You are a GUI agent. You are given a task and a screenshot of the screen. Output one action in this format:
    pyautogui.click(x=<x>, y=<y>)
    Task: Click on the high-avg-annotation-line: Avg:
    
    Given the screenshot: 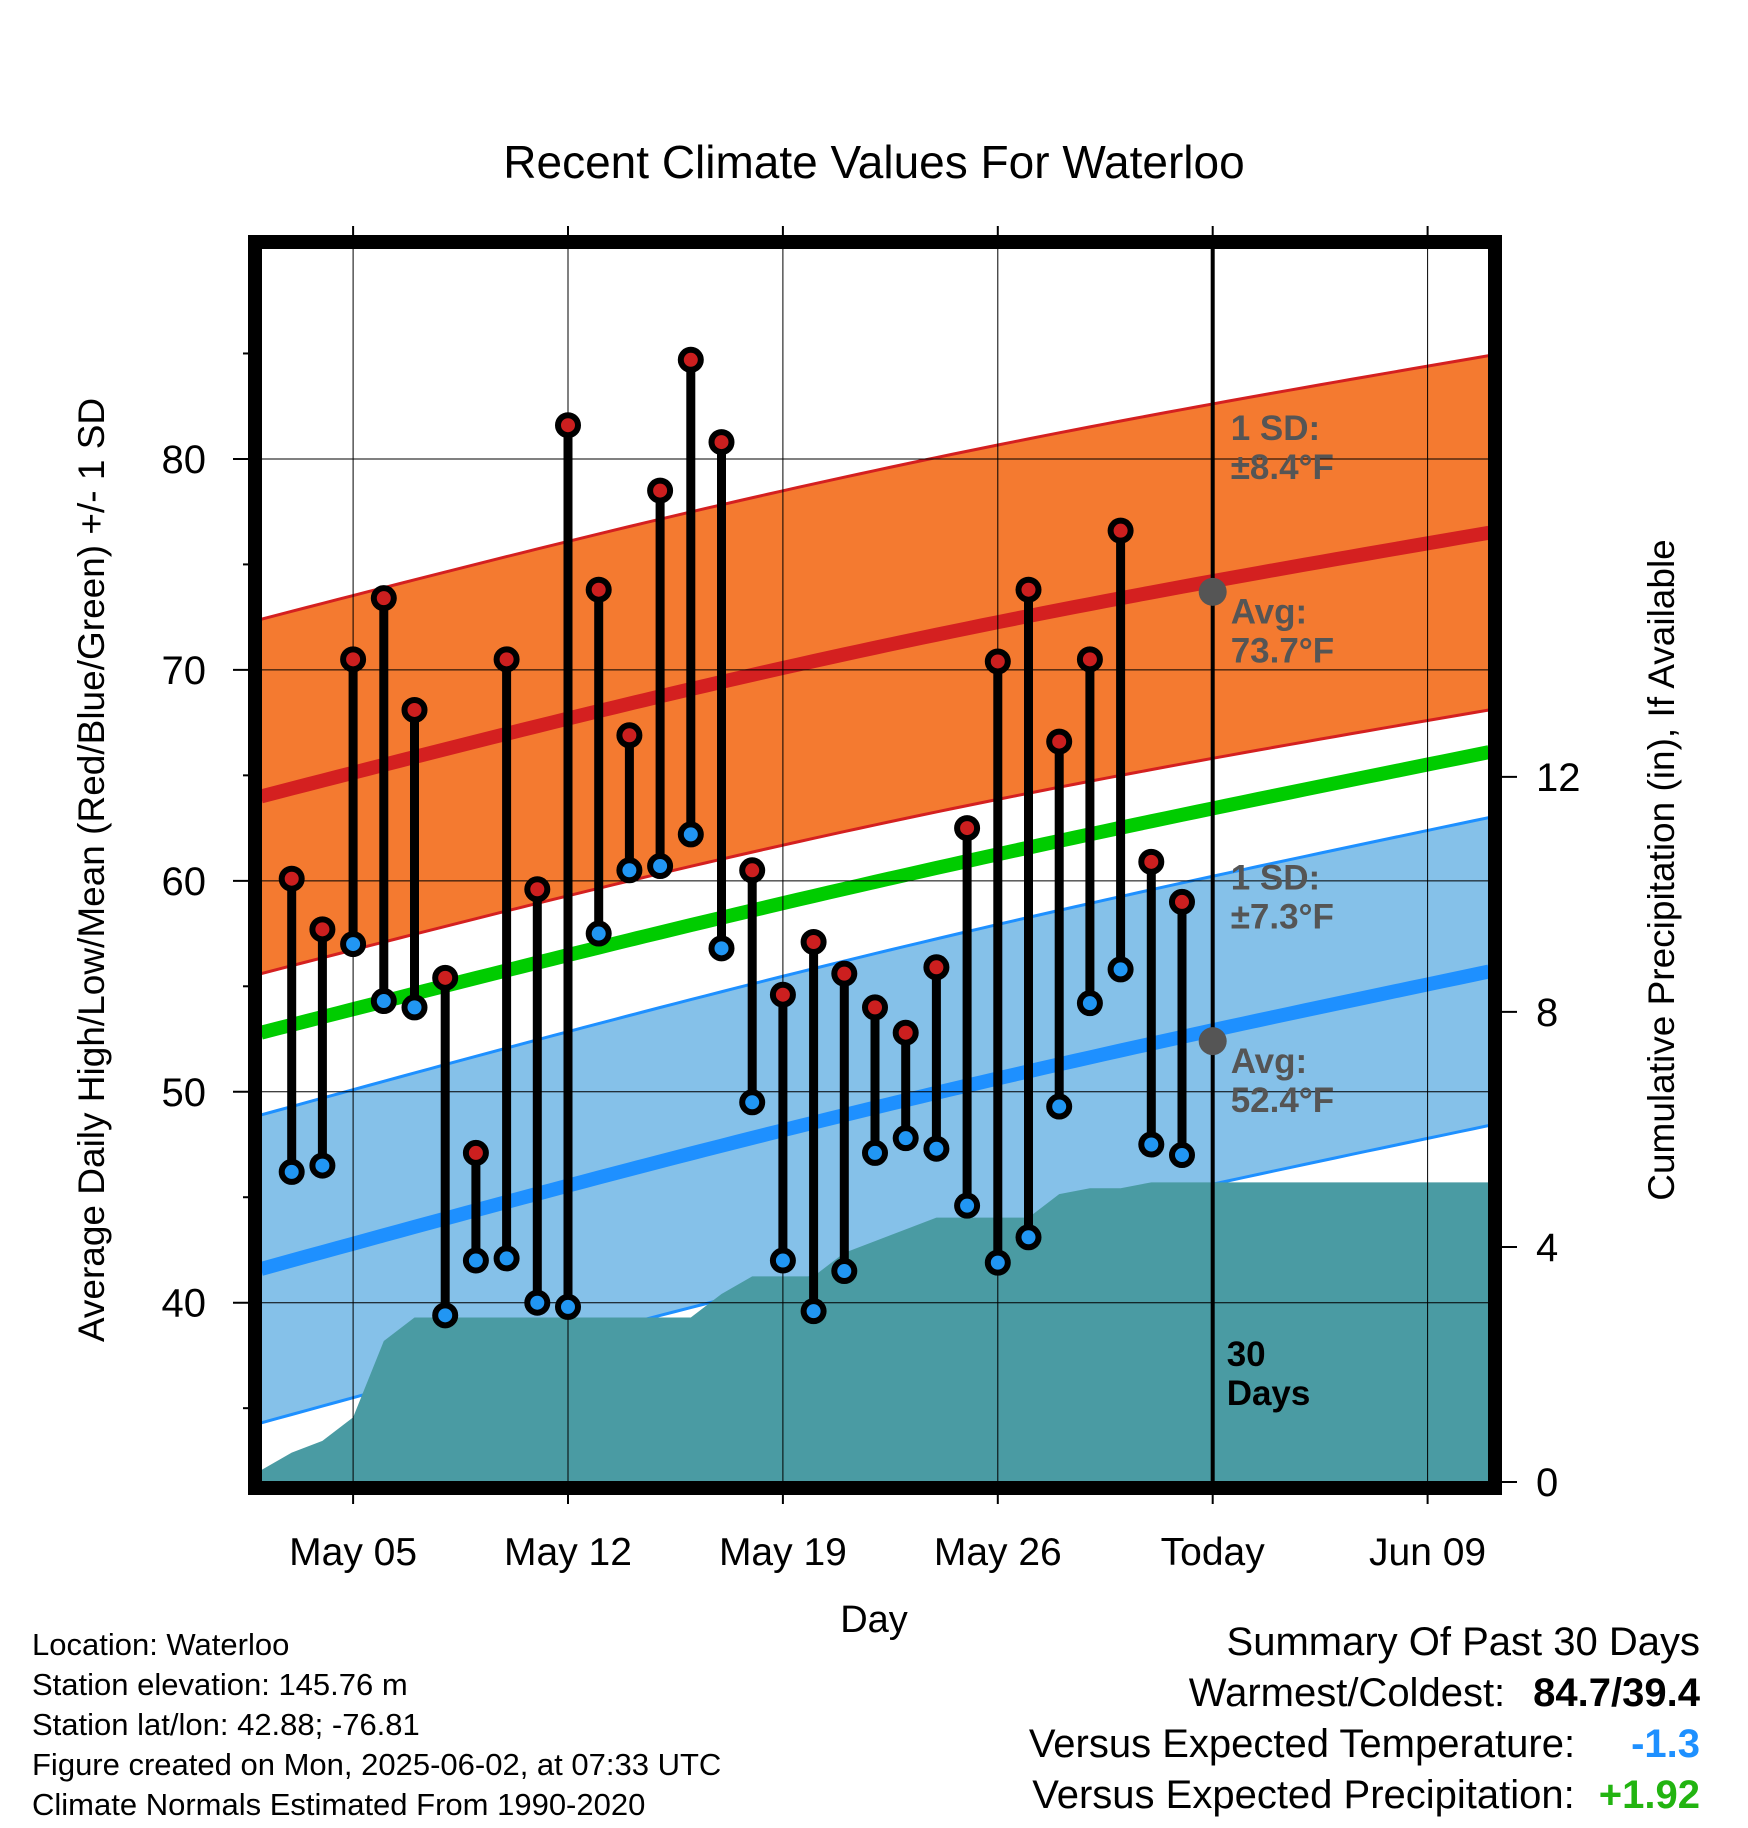 What is the action you would take?
    pyautogui.click(x=1269, y=611)
    